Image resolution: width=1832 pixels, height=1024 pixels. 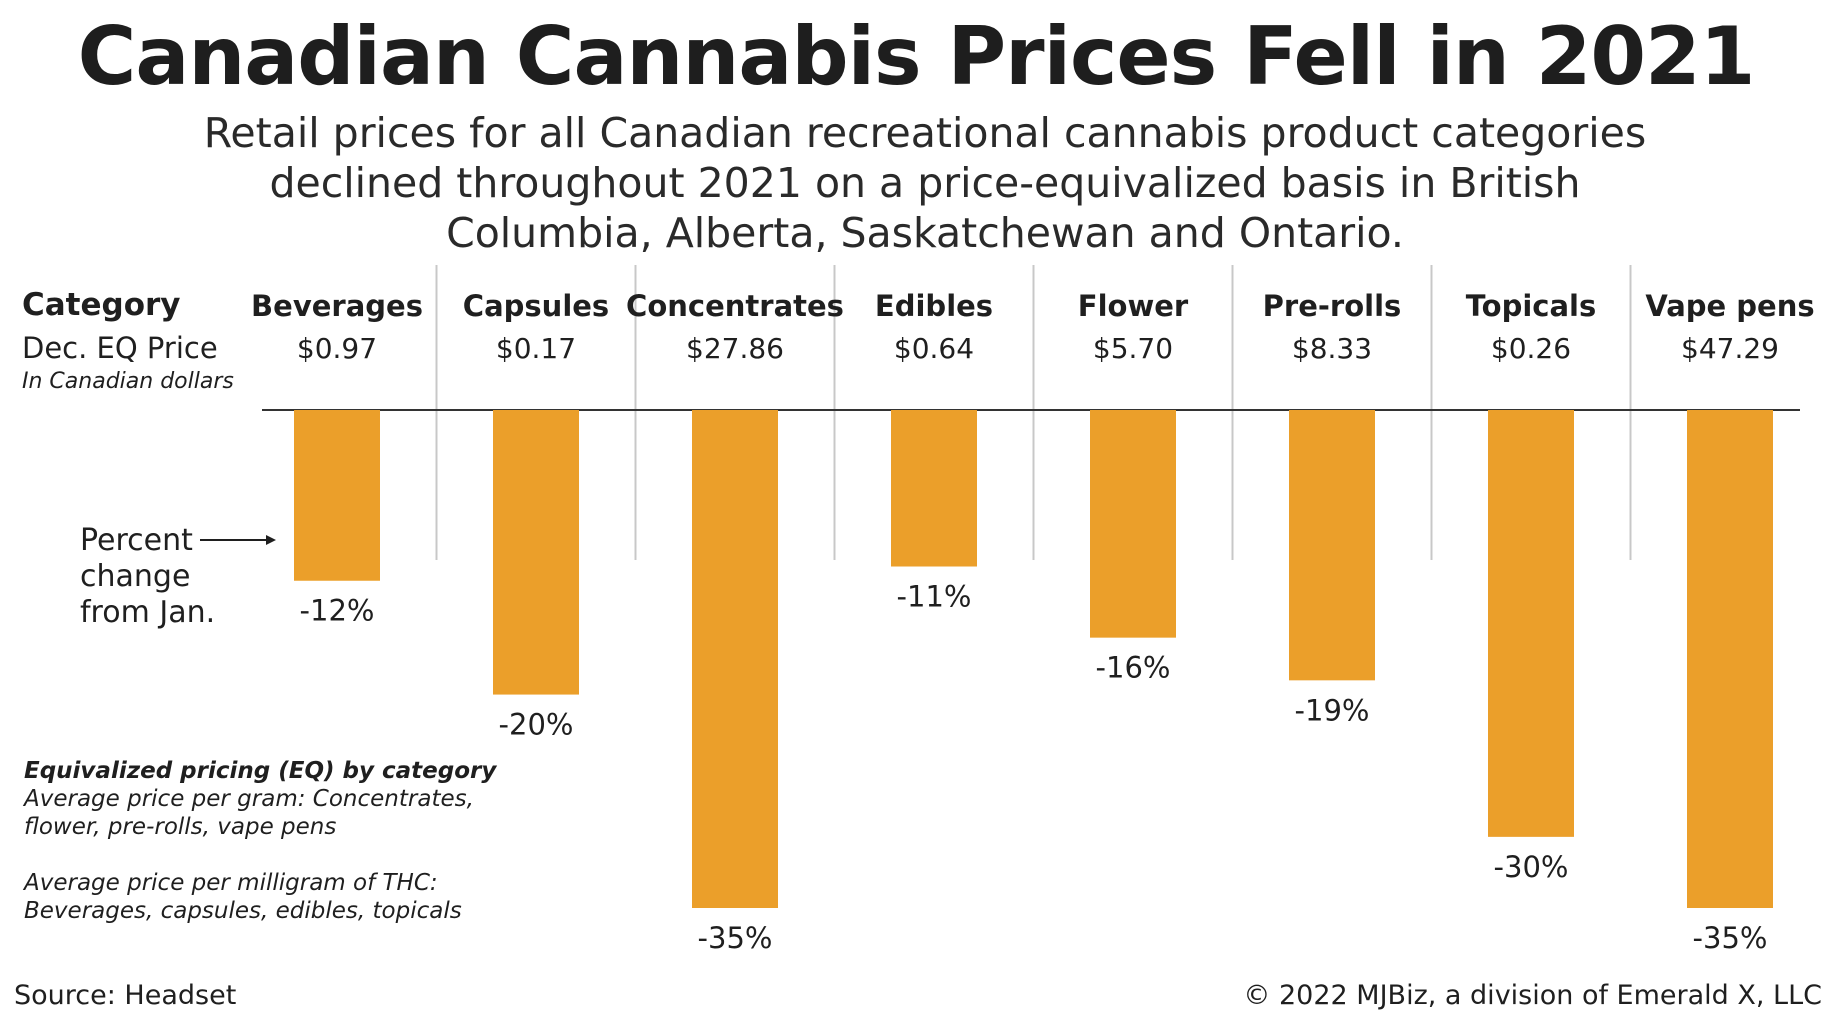 What do you see at coordinates (536, 348) in the screenshot?
I see `price-label: $0.17` at bounding box center [536, 348].